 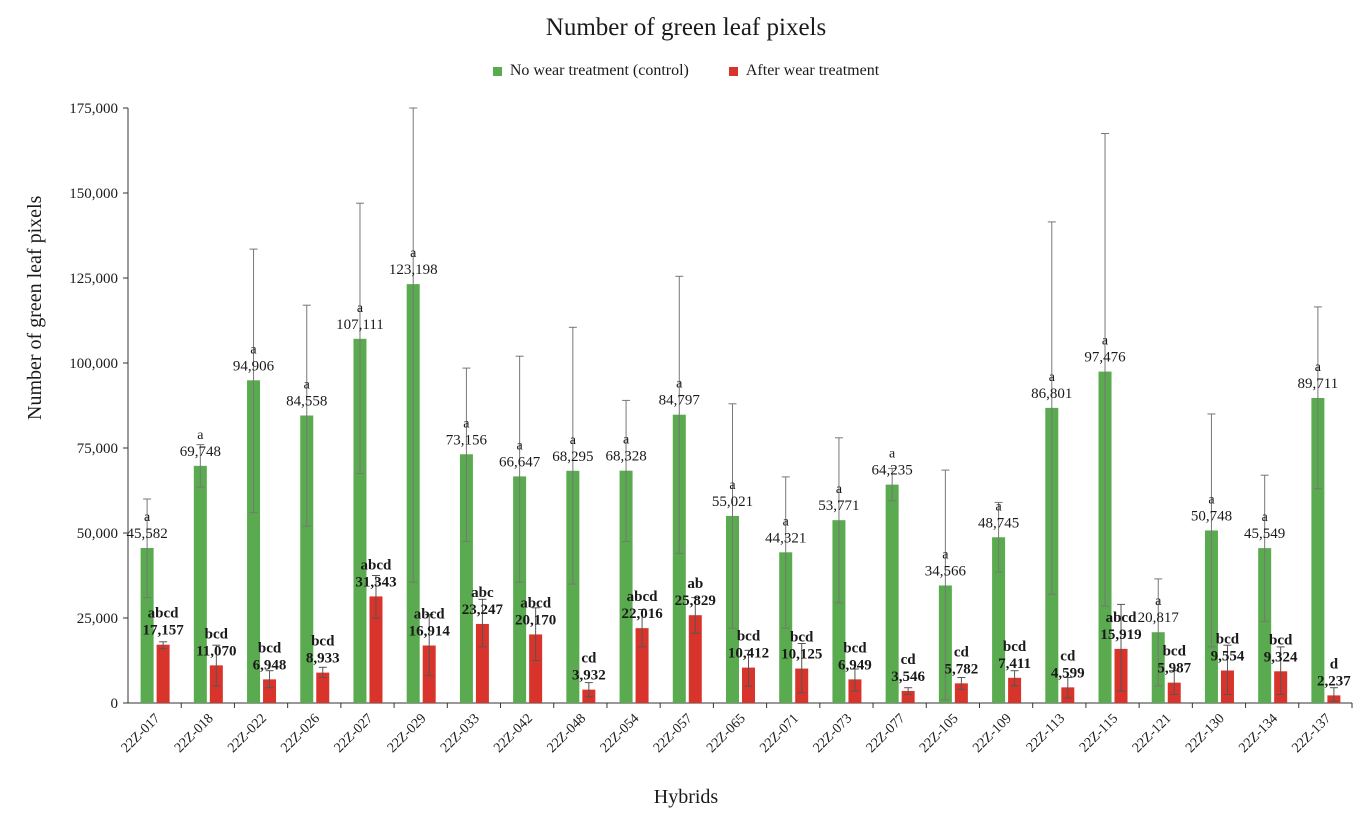 What do you see at coordinates (686, 797) in the screenshot?
I see `x-axis-label: Hybrids` at bounding box center [686, 797].